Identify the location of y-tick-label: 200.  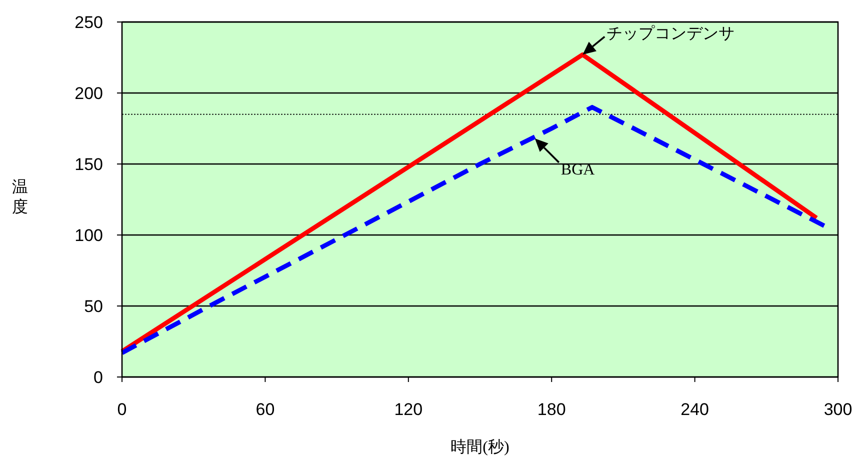
(88, 93).